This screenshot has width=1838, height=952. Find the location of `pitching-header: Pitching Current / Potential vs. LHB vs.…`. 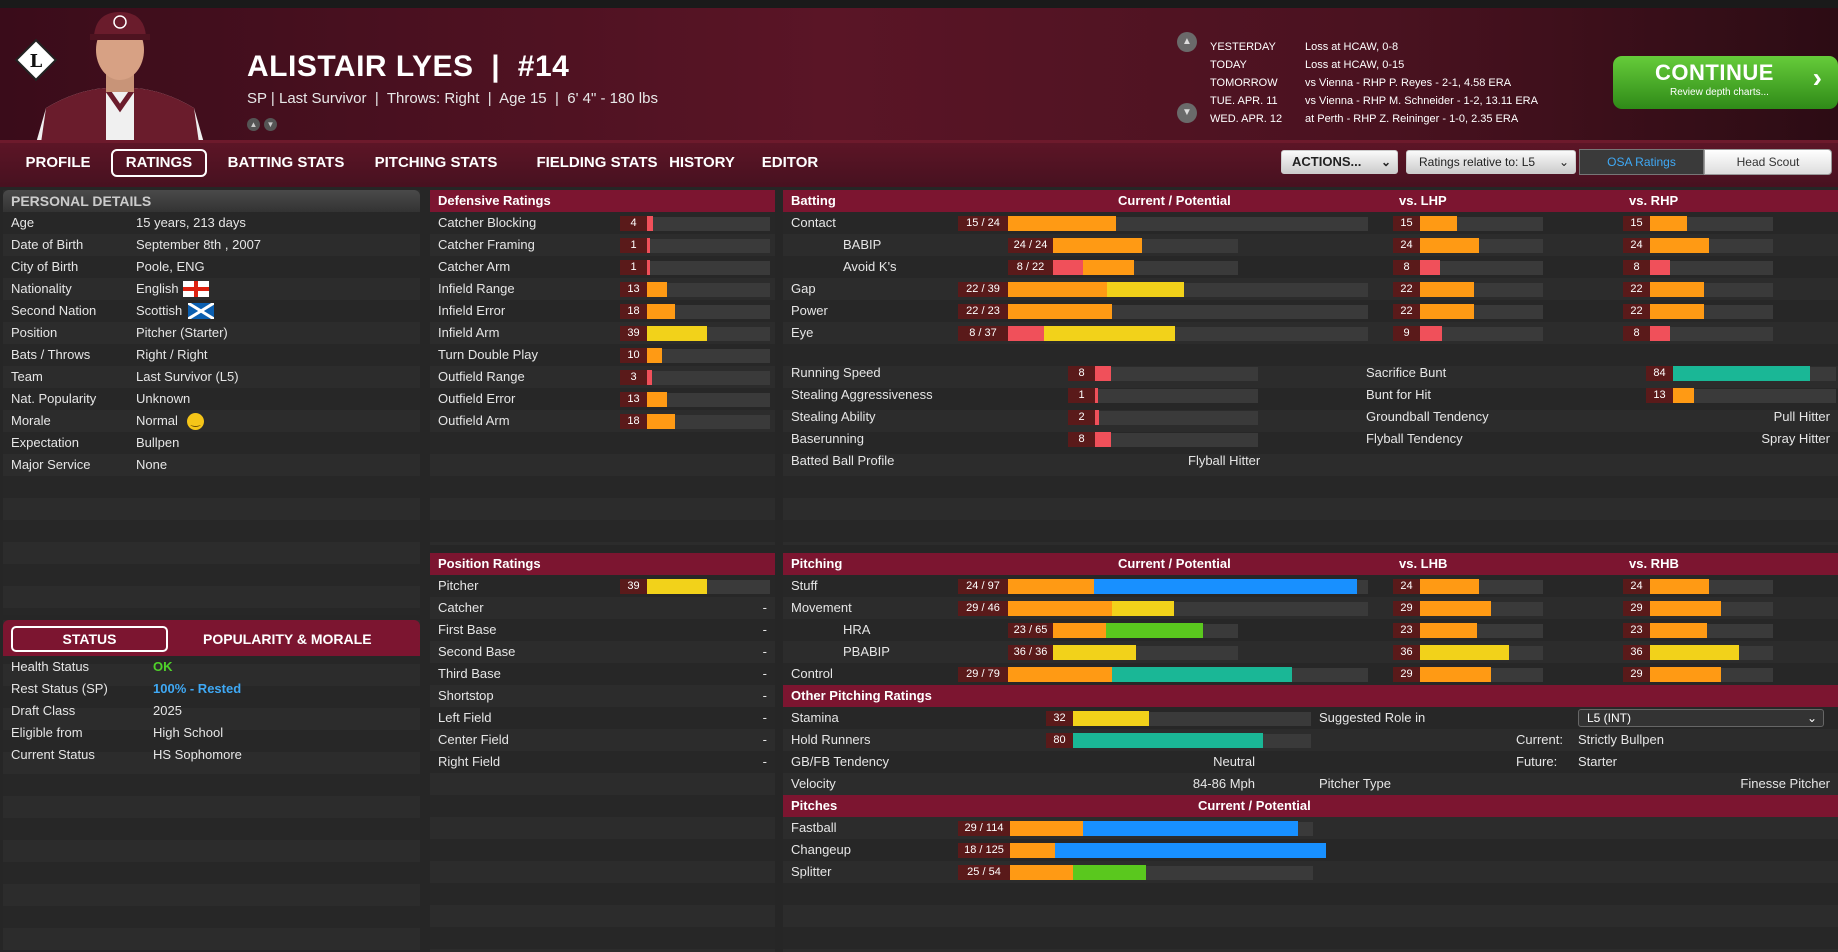

pitching-header: Pitching Current / Potential vs. LHB vs.… is located at coordinates (1310, 564).